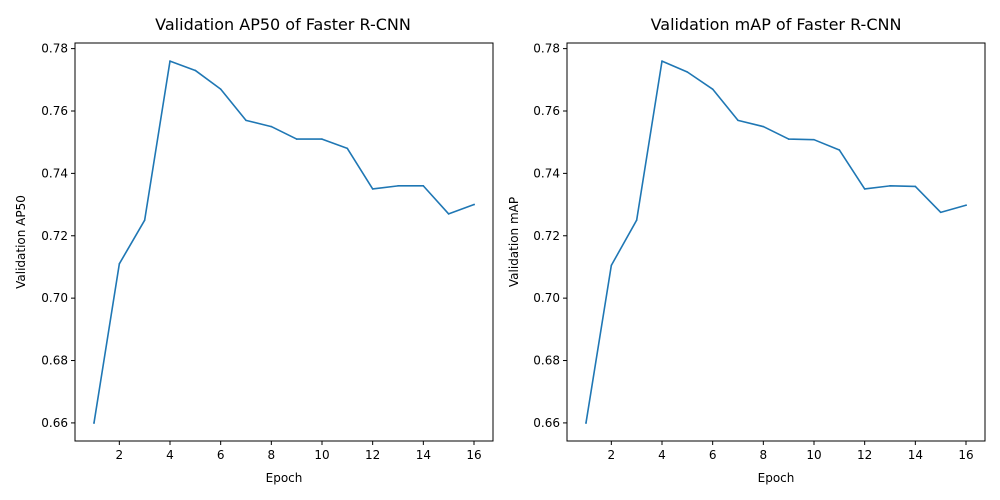  Describe the element at coordinates (514, 242) in the screenshot. I see `y-axis-label: Validation mAP` at that location.